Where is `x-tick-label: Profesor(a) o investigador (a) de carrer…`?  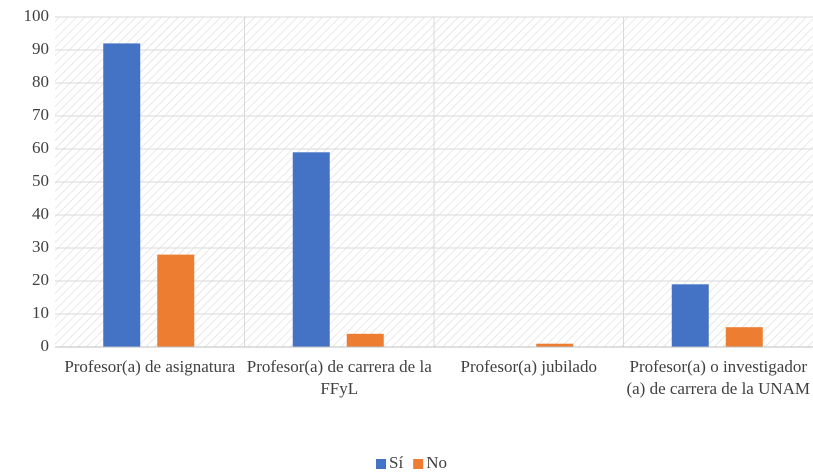
x-tick-label: Profesor(a) o investigador (a) de carrer… is located at coordinates (718, 377).